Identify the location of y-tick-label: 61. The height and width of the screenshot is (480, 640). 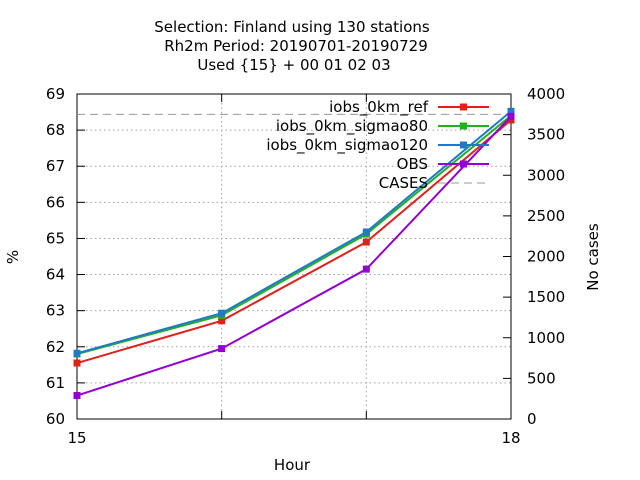
(55, 383).